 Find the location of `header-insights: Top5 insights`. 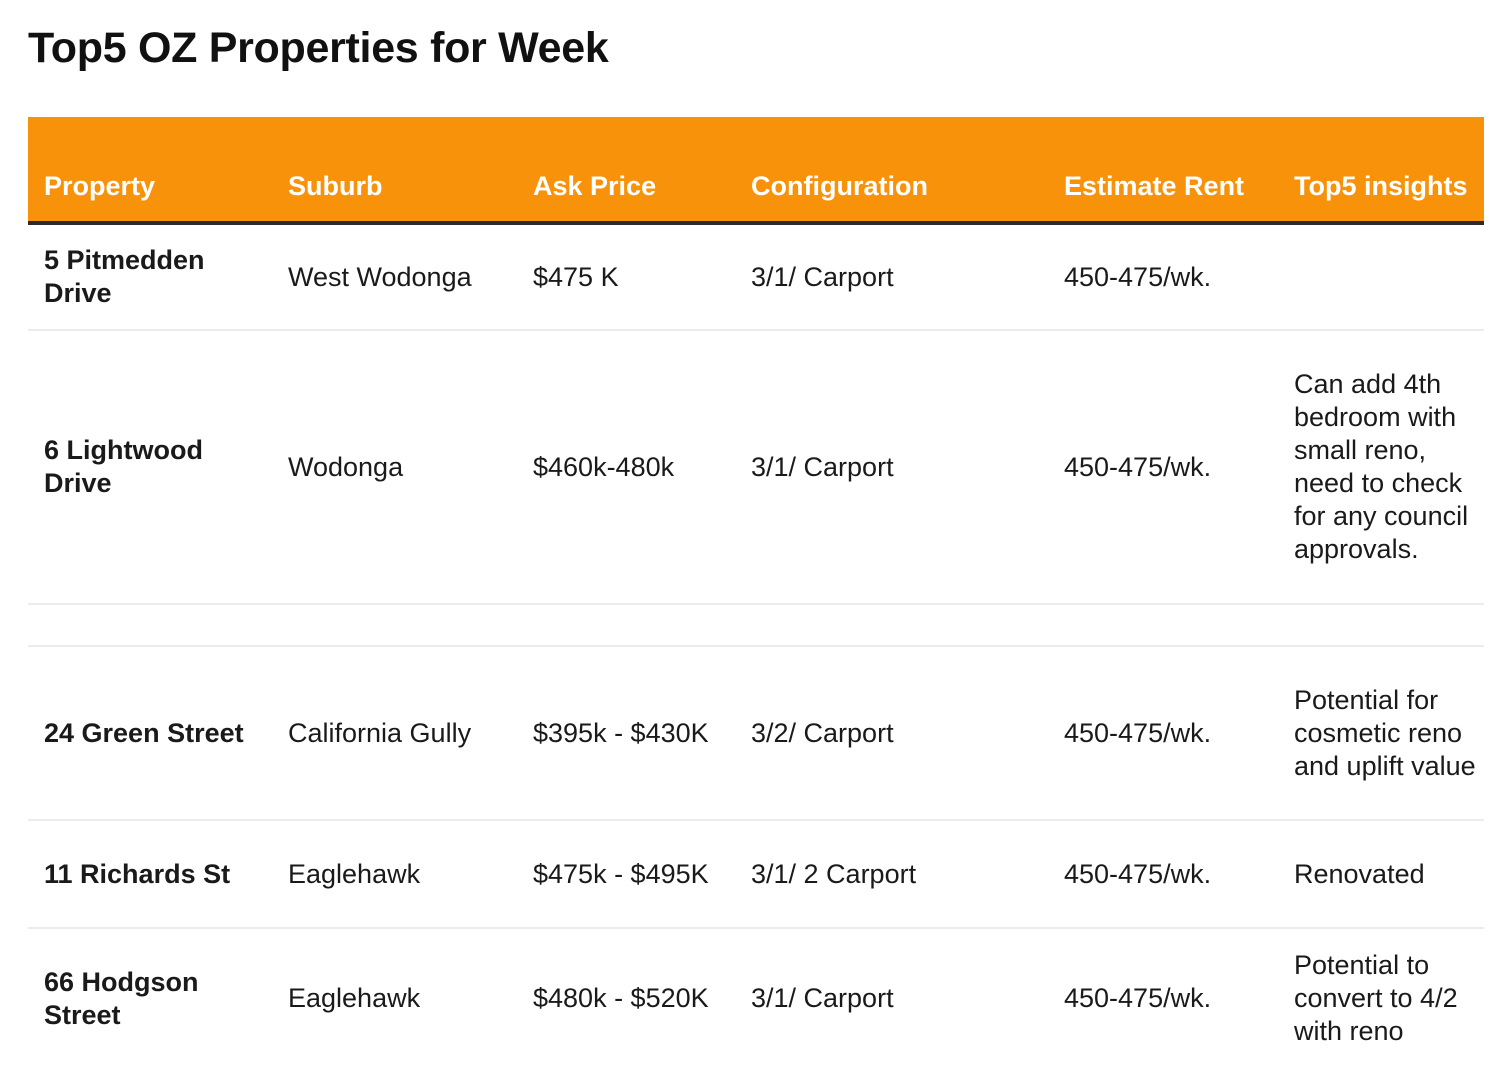

header-insights: Top5 insights is located at coordinates (1381, 171).